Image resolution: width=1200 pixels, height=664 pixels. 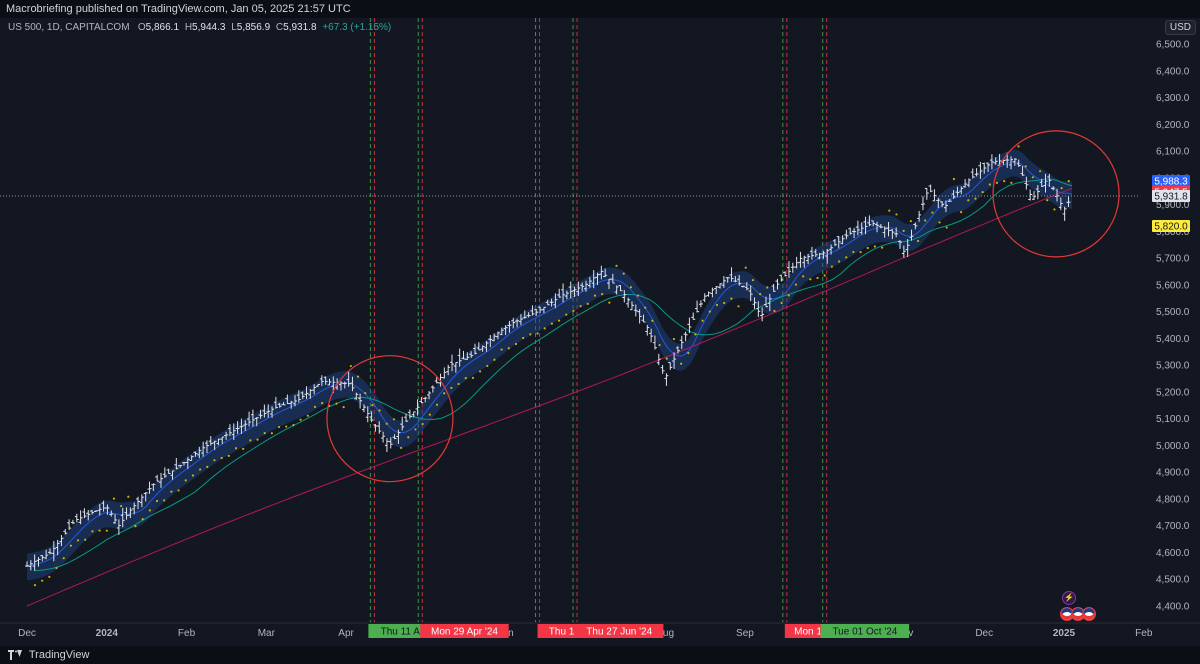 What do you see at coordinates (267, 633) in the screenshot?
I see `x-tick-label: Mar` at bounding box center [267, 633].